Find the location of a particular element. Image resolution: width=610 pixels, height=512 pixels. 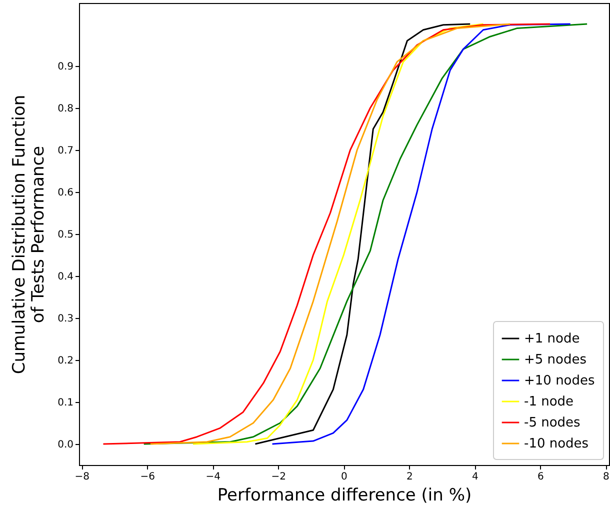

x-tick-label: −6 is located at coordinates (148, 477).